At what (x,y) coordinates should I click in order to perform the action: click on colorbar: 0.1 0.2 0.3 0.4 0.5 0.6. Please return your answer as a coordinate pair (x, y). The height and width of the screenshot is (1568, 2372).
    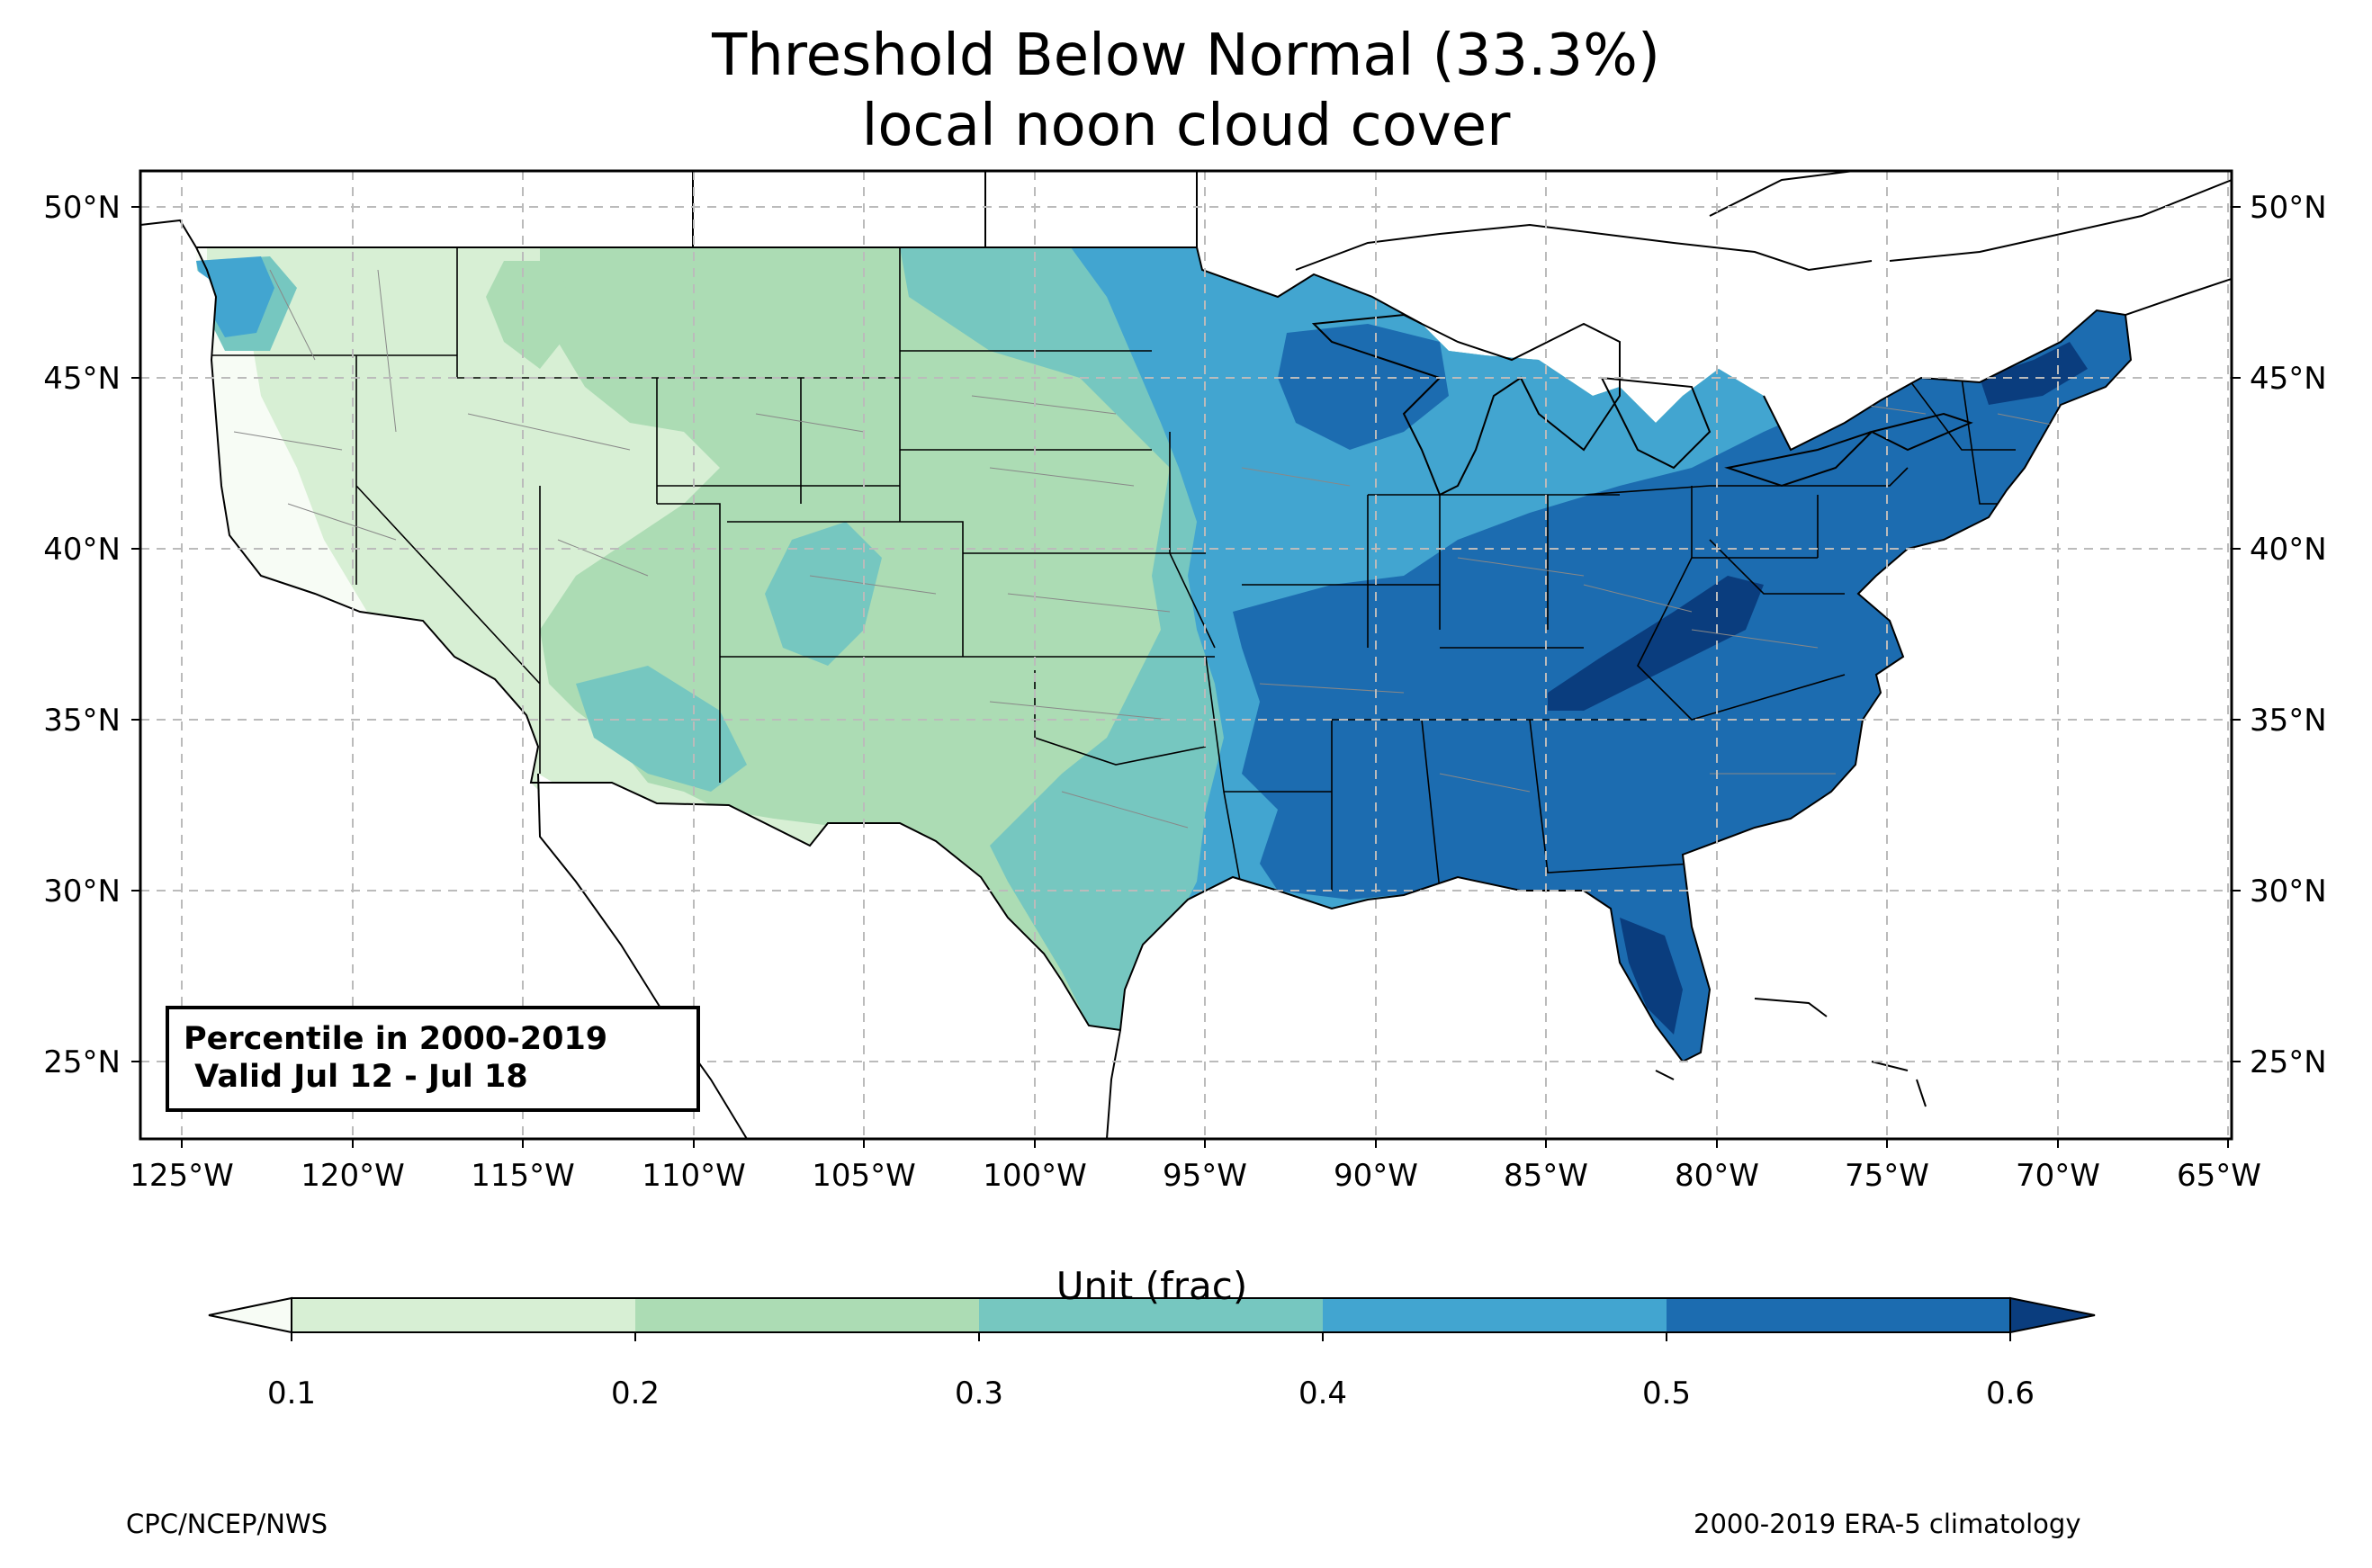
    Looking at the image, I should click on (1152, 1353).